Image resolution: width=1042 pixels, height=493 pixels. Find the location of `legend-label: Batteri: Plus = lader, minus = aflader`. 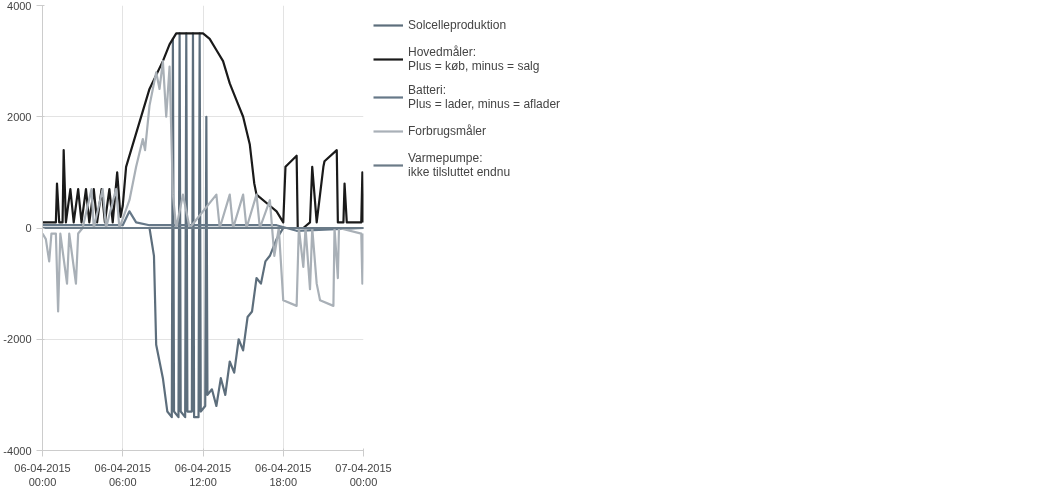

legend-label: Batteri: Plus = lader, minus = aflader is located at coordinates (484, 97).